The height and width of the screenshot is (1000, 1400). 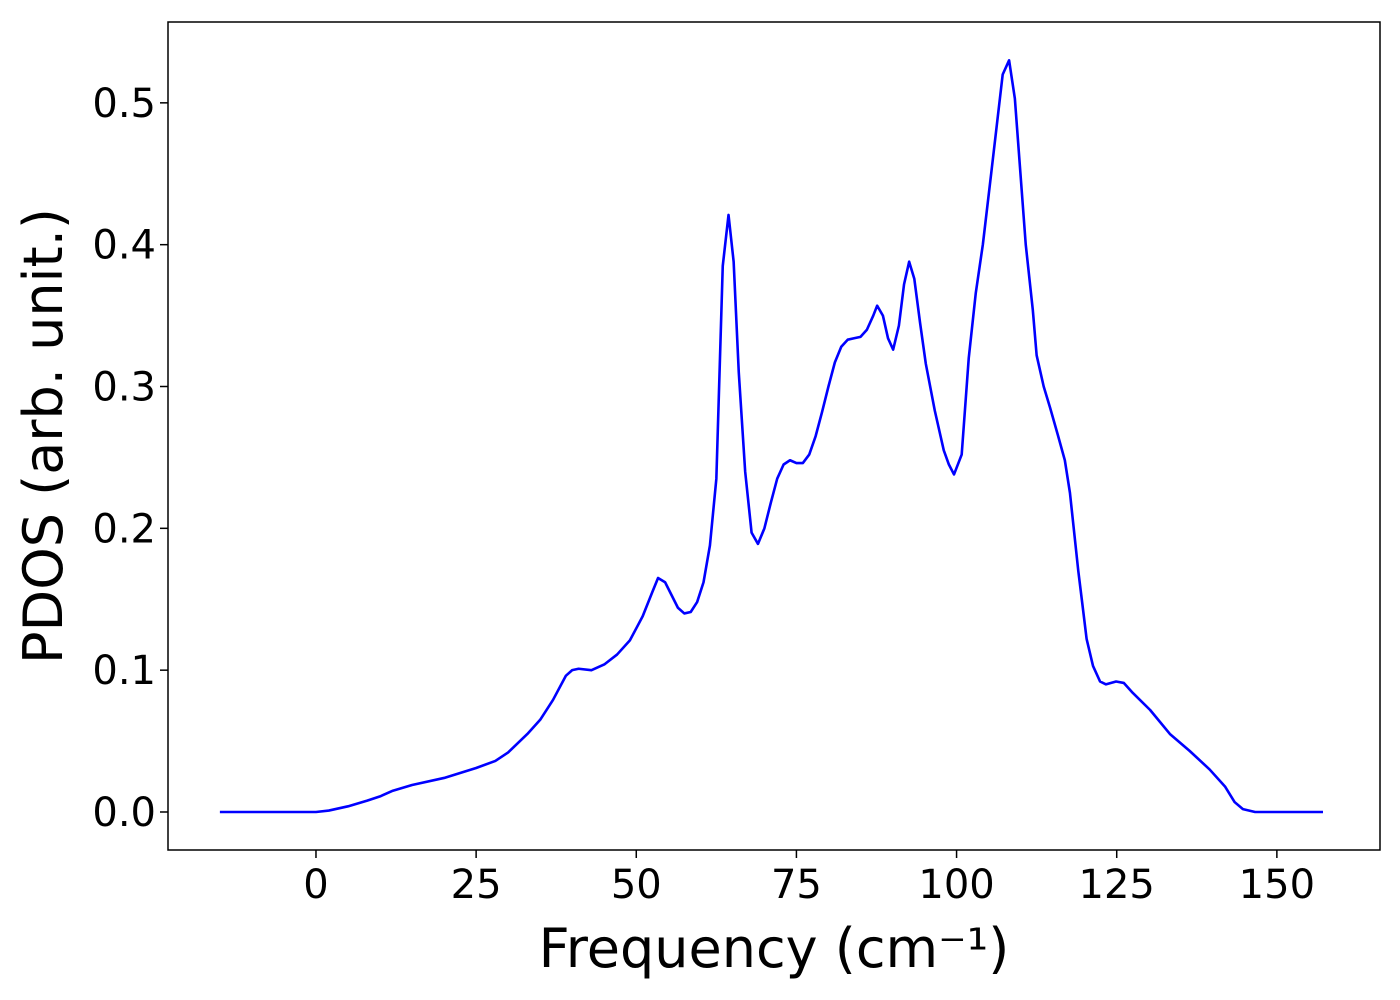 What do you see at coordinates (1117, 885) in the screenshot?
I see `x-tick-label: 125` at bounding box center [1117, 885].